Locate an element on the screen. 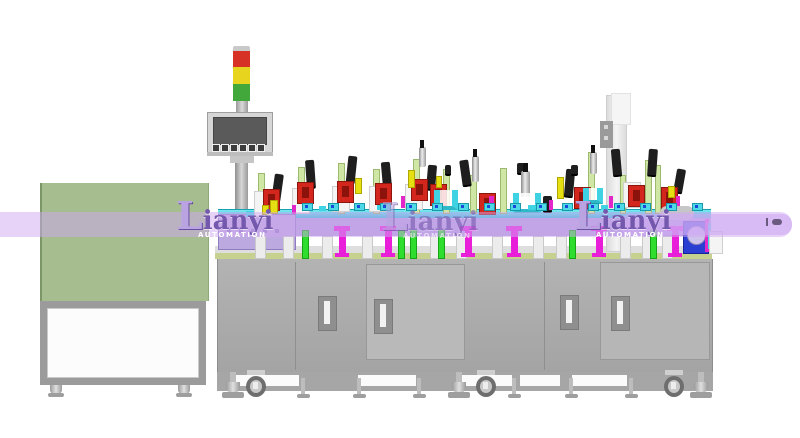 The height and width of the screenshot is (438, 800). black-actuator is located at coordinates (652, 163).